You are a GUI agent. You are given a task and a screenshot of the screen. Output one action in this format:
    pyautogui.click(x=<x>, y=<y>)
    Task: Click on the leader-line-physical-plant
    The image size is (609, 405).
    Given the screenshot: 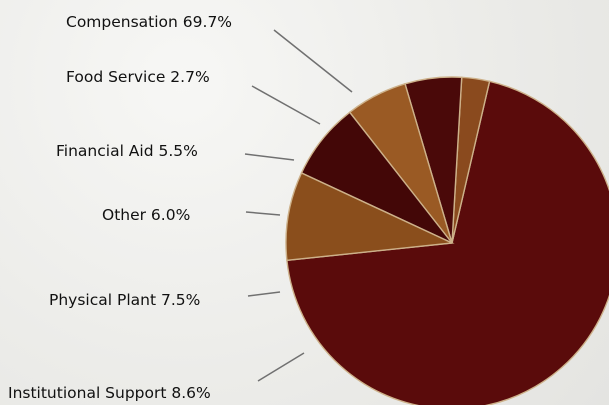 What is the action you would take?
    pyautogui.click(x=264, y=294)
    